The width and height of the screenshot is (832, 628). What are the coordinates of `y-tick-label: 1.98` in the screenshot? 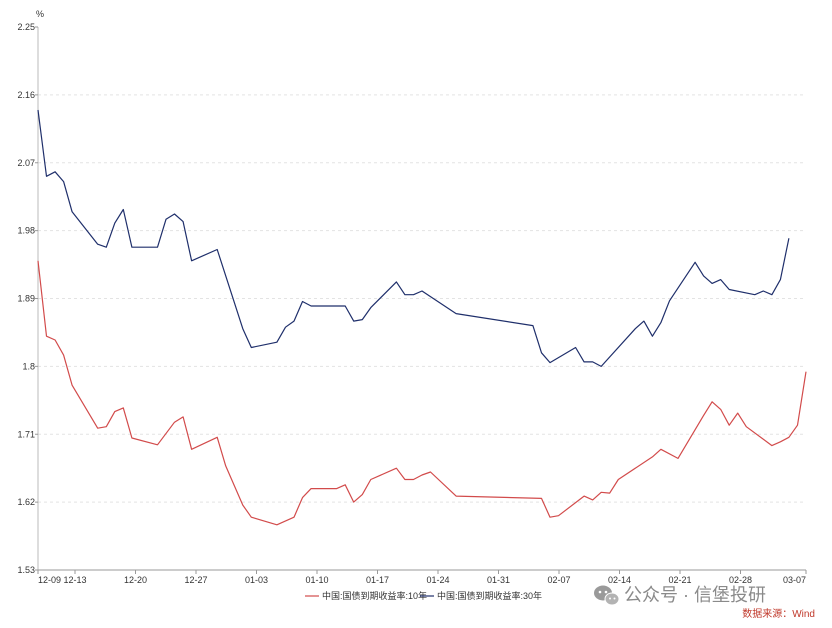 It's located at (26, 231).